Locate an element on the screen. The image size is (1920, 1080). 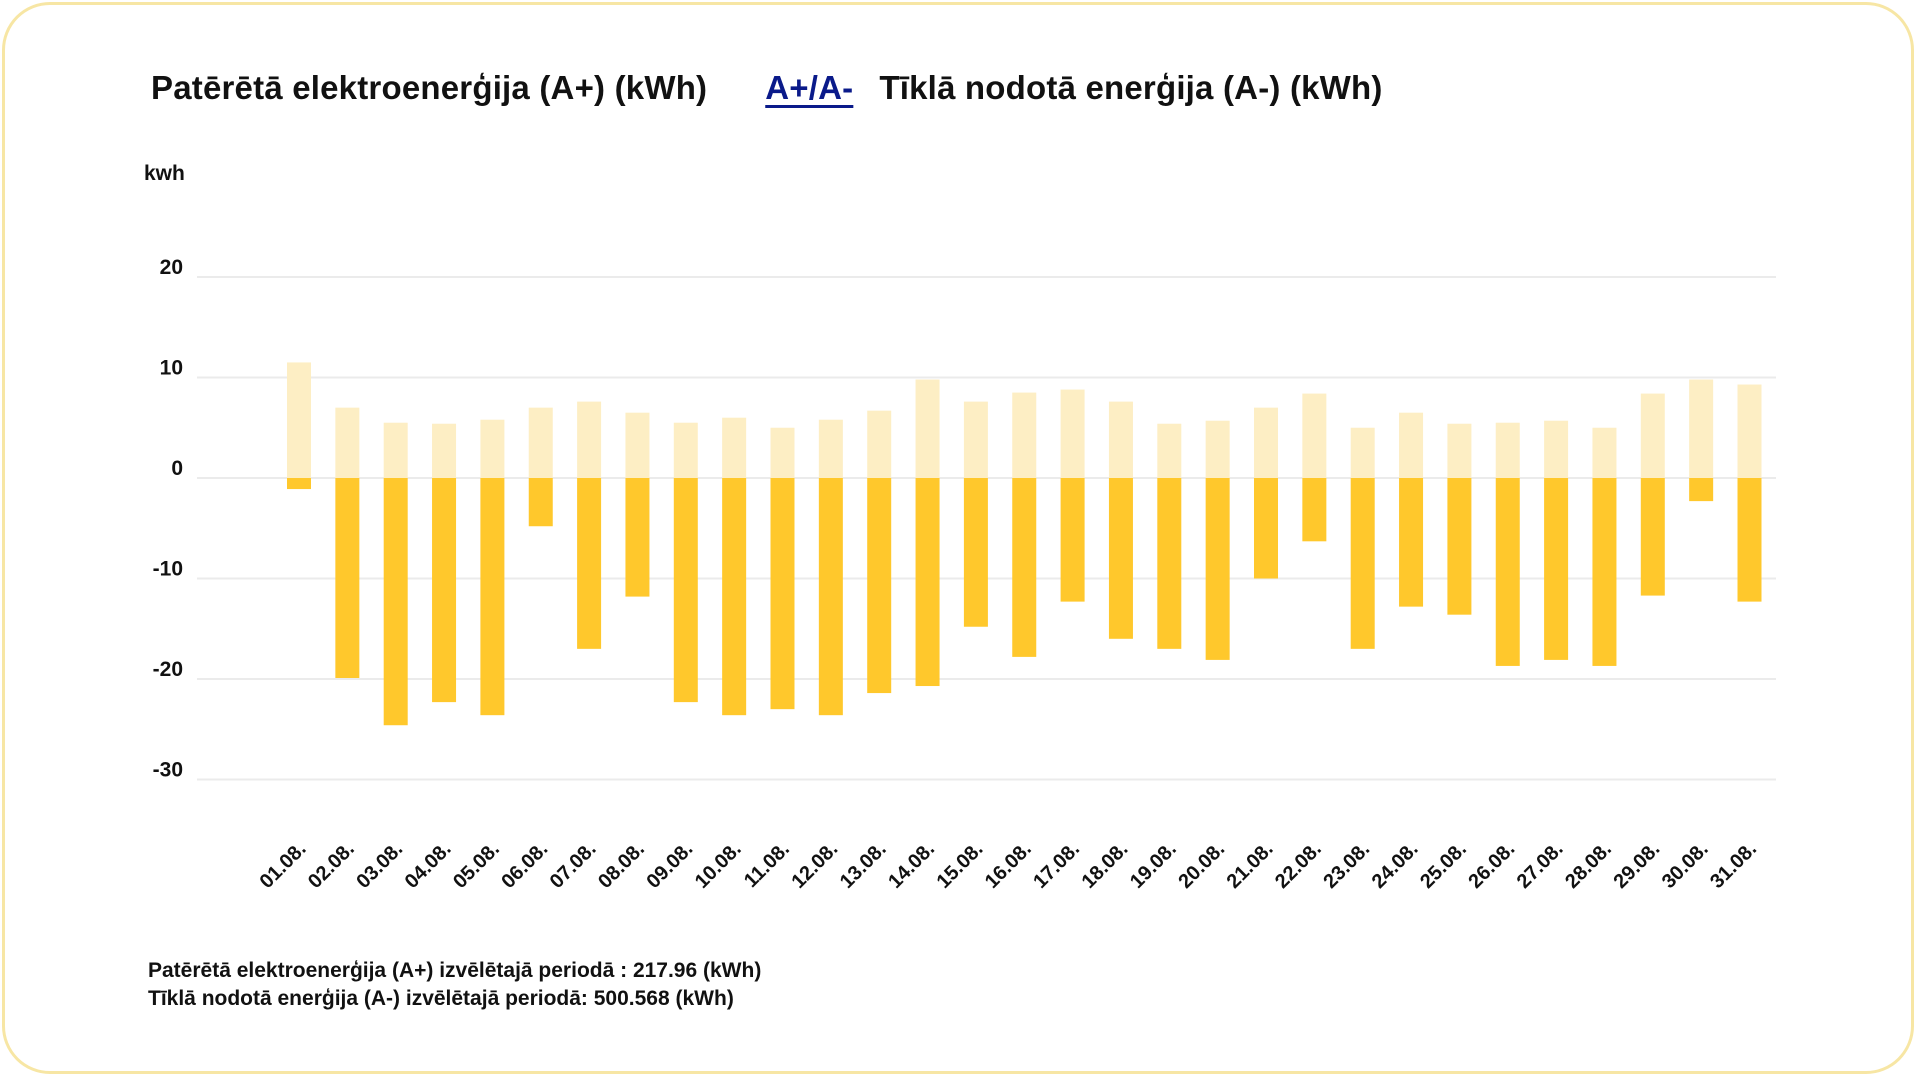
x-tick-label: 13.08. is located at coordinates (863, 865).